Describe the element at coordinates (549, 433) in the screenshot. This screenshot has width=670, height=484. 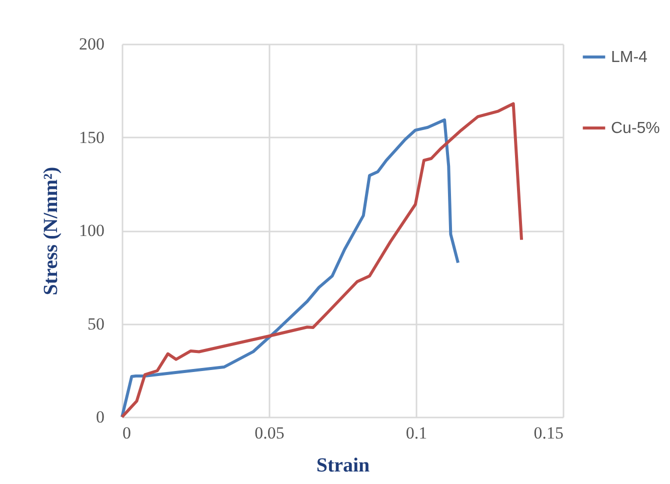
I see `x-tick-label: 0.15` at that location.